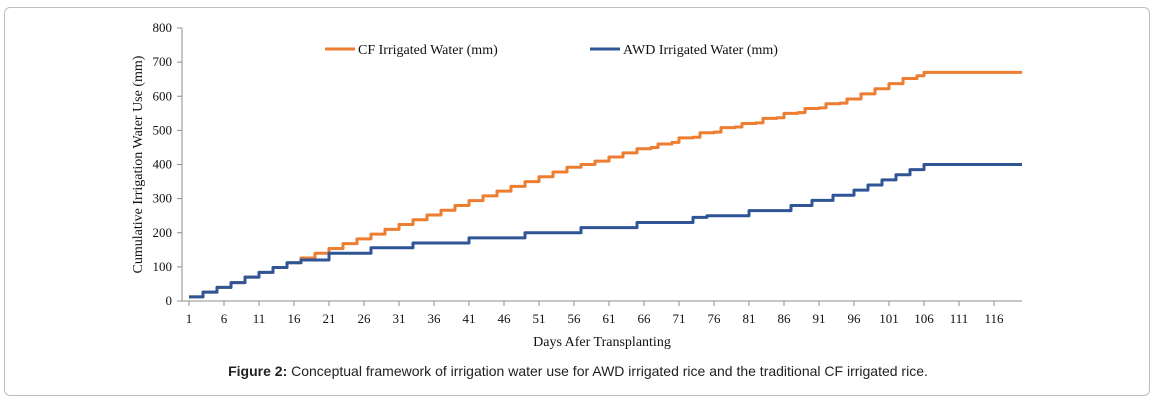 This screenshot has width=1156, height=404. What do you see at coordinates (700, 50) in the screenshot?
I see `legend-label-awd: AWD Irrigated Water (mm)` at bounding box center [700, 50].